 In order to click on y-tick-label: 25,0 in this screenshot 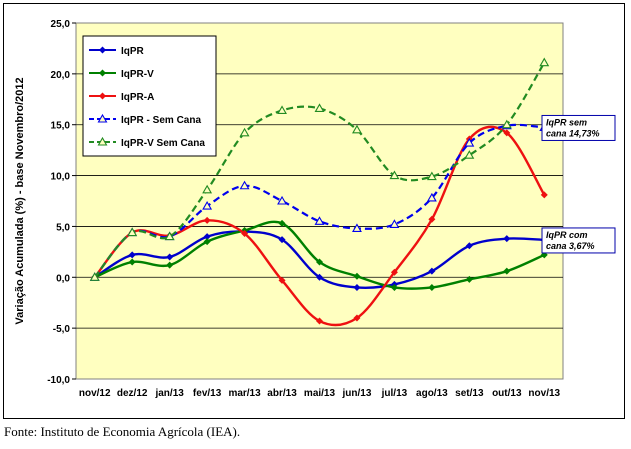, I will do `click(61, 24)`.